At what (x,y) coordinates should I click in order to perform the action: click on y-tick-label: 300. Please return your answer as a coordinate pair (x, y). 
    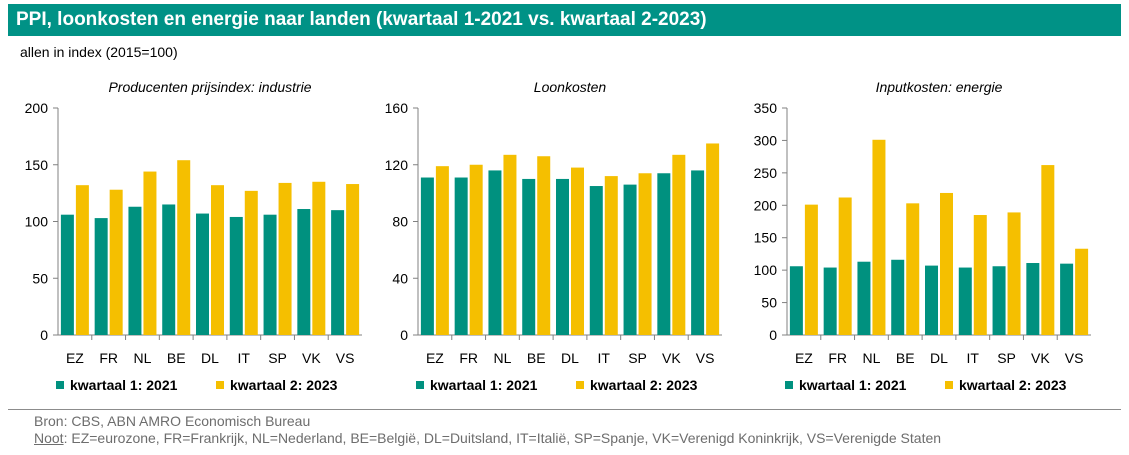
    Looking at the image, I should click on (766, 140).